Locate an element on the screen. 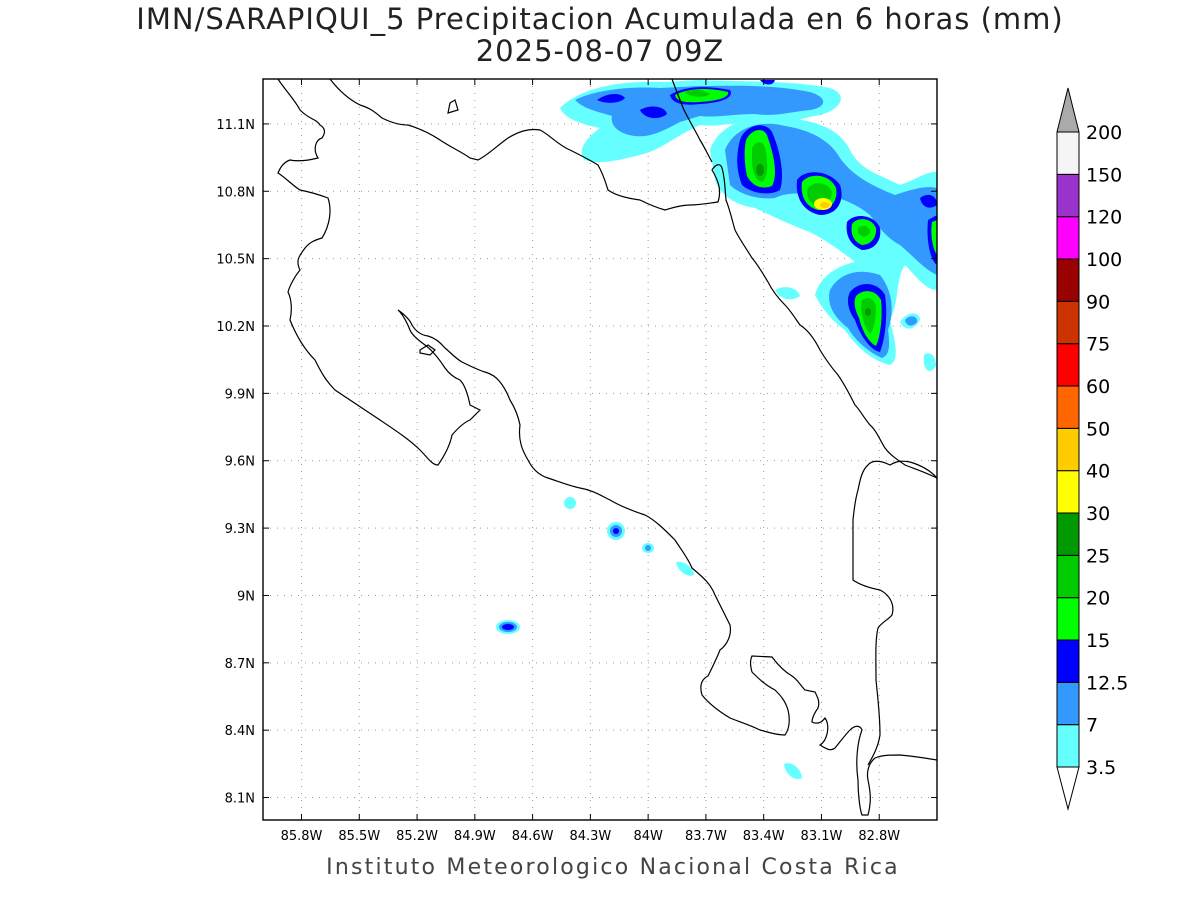 Image resolution: width=1200 pixels, height=900 pixels. x-tick-label: 85.2W is located at coordinates (417, 836).